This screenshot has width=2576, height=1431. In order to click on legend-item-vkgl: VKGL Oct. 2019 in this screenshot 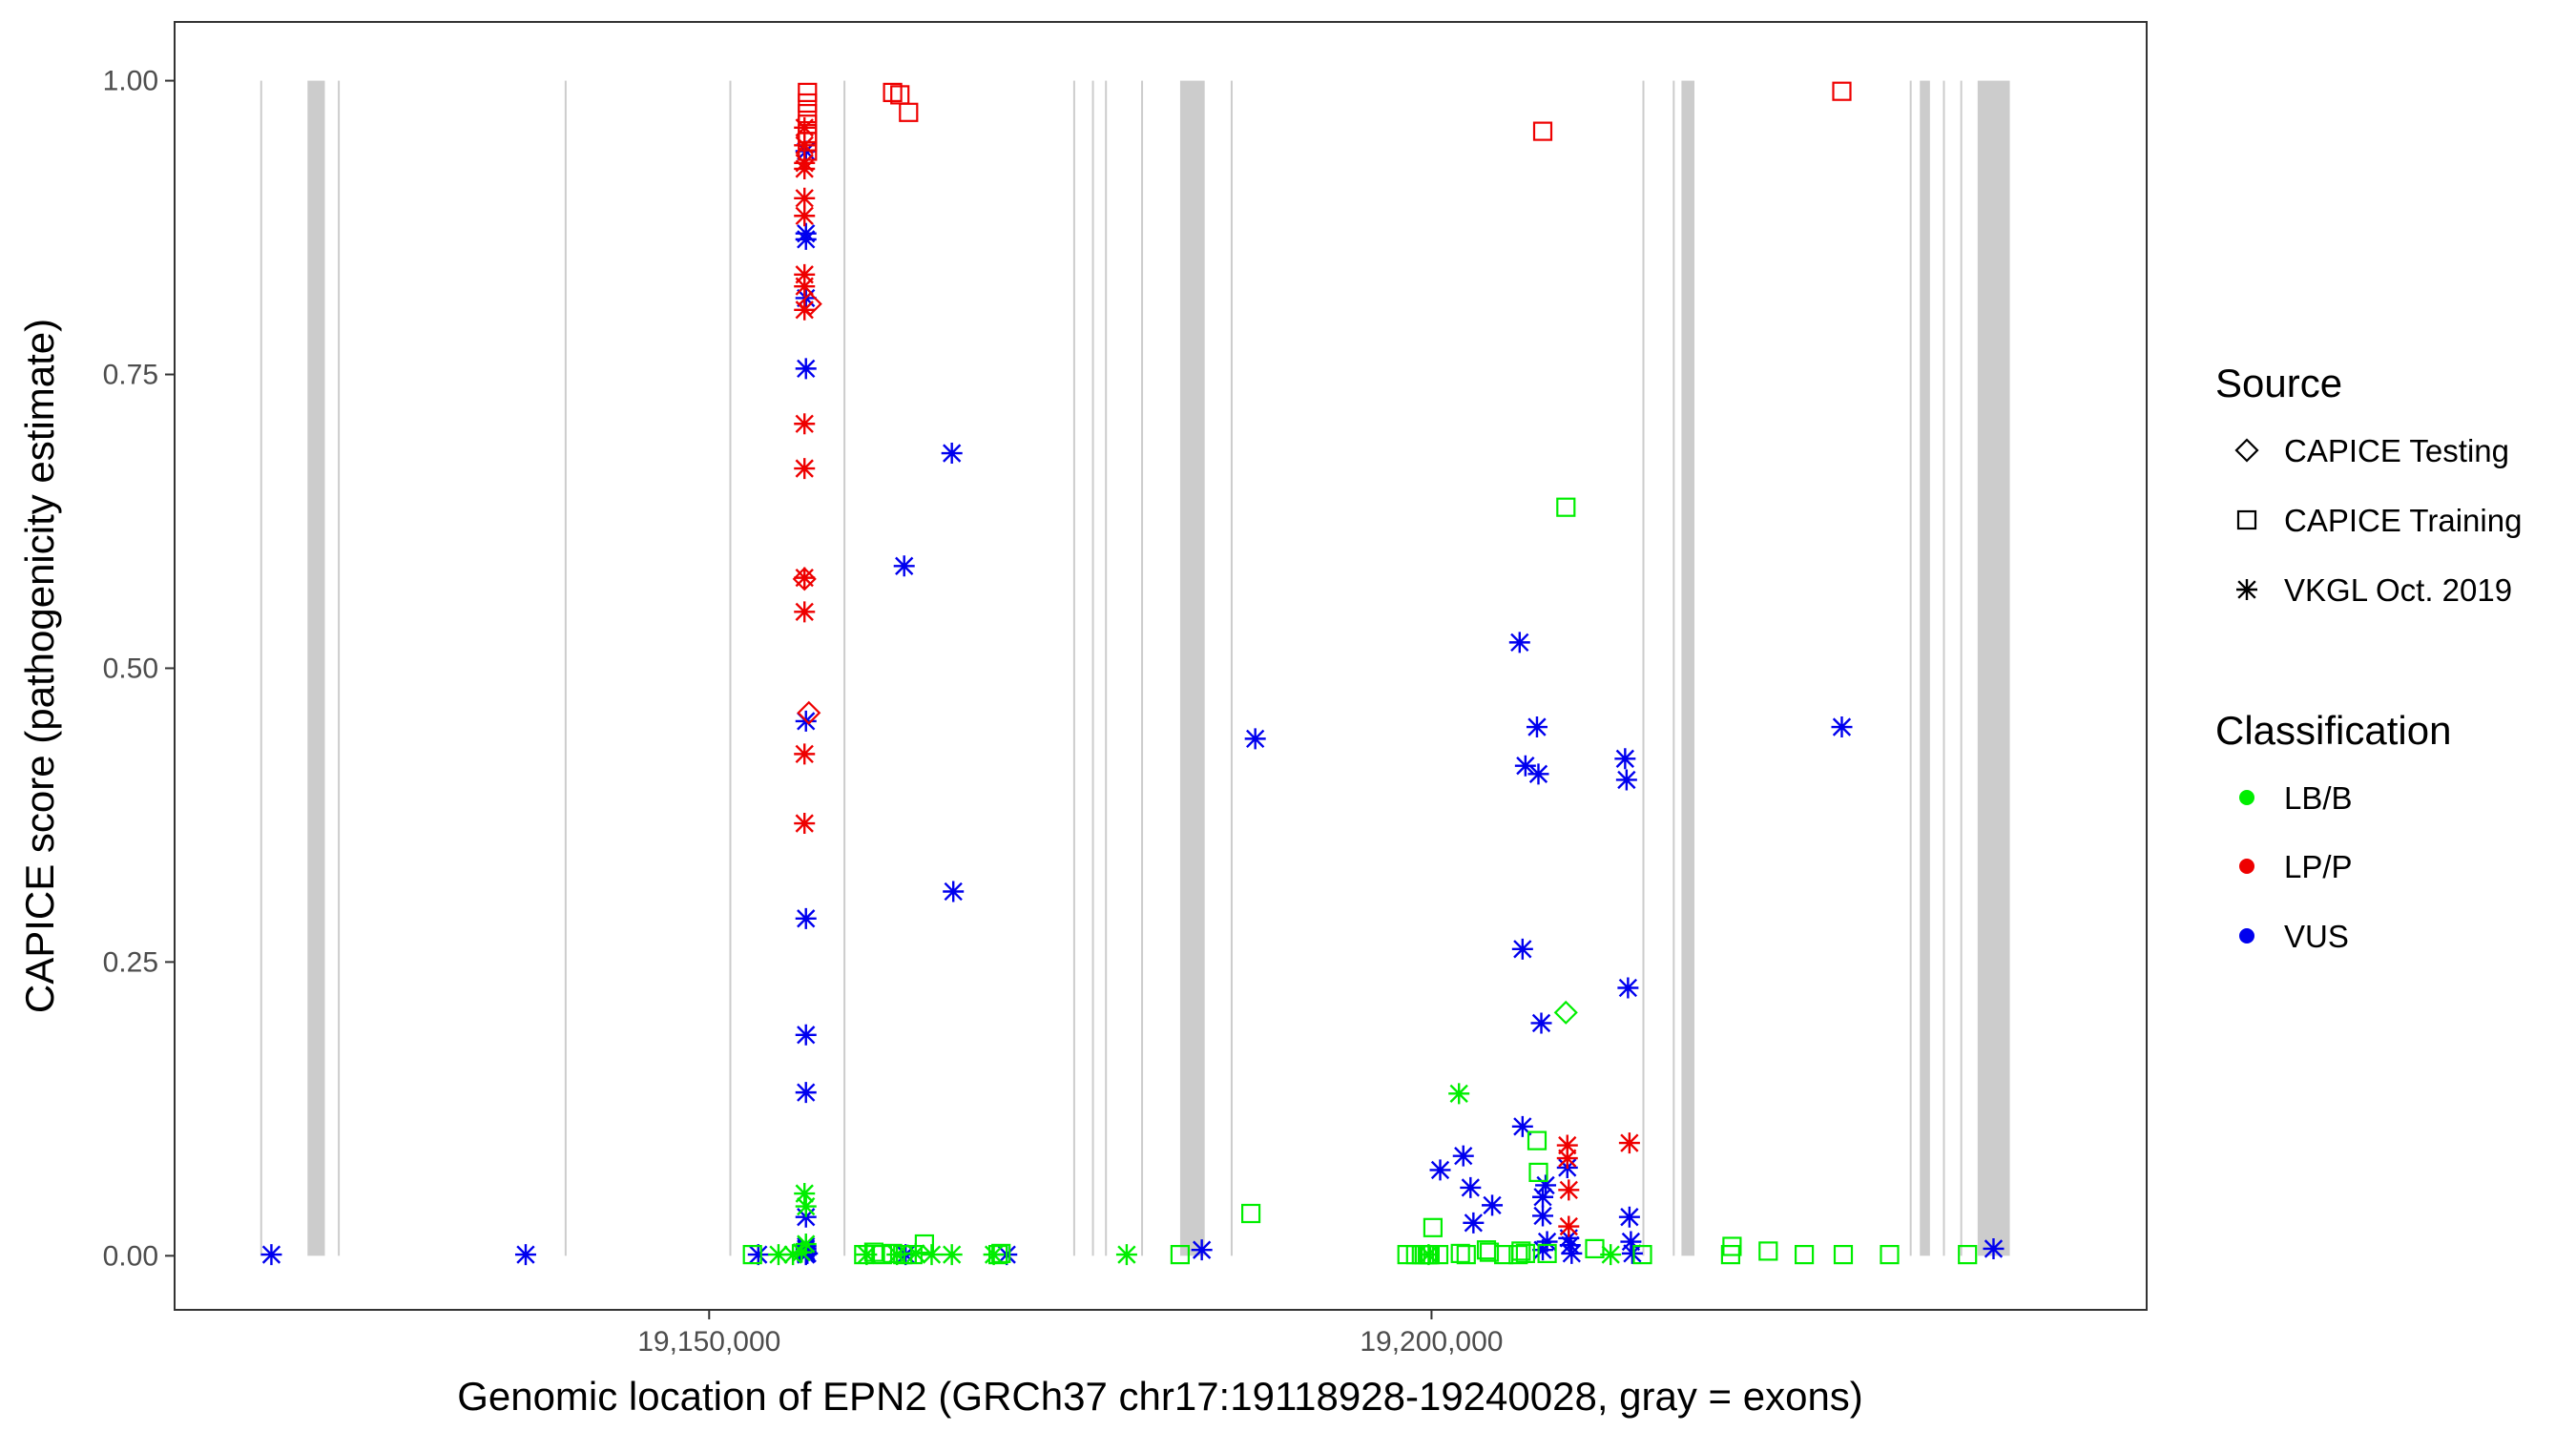, I will do `click(2374, 590)`.